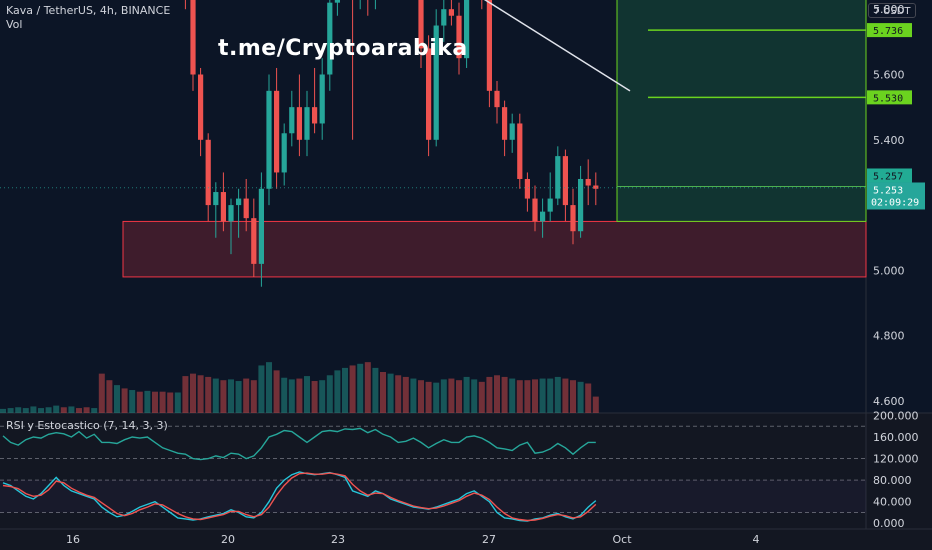 This screenshot has height=550, width=932. Describe the element at coordinates (896, 196) in the screenshot. I see `last-price-label-bg` at that location.